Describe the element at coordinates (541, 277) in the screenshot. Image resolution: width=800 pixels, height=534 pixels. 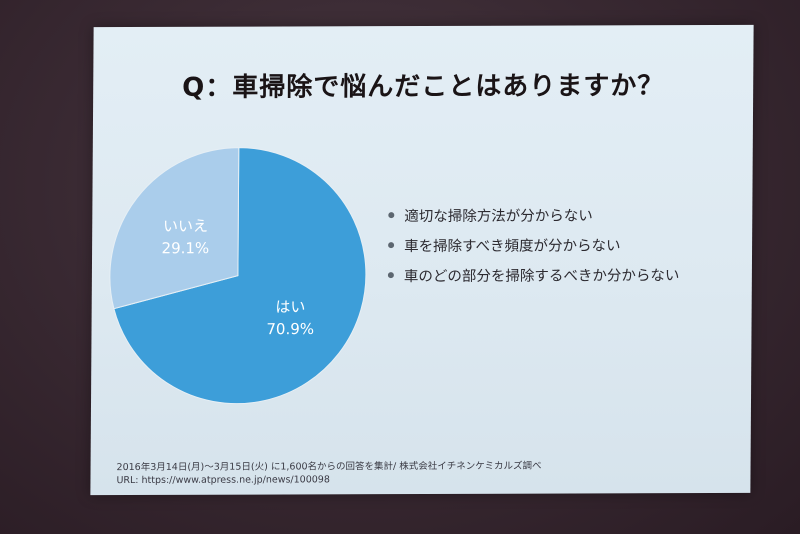
I see `list-item-text: 車のどの部分を掃除するべきか分からない` at that location.